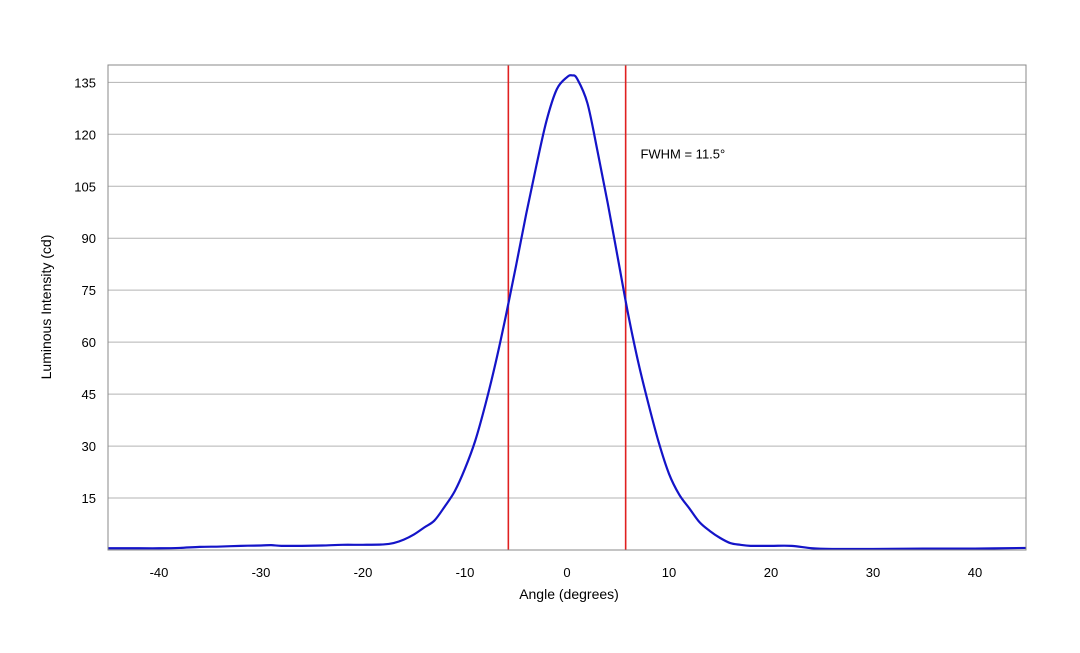 This screenshot has height=653, width=1080. I want to click on x-tick-labels: -40 -30 -20 -10 0 10 20 30 40, so click(566, 572).